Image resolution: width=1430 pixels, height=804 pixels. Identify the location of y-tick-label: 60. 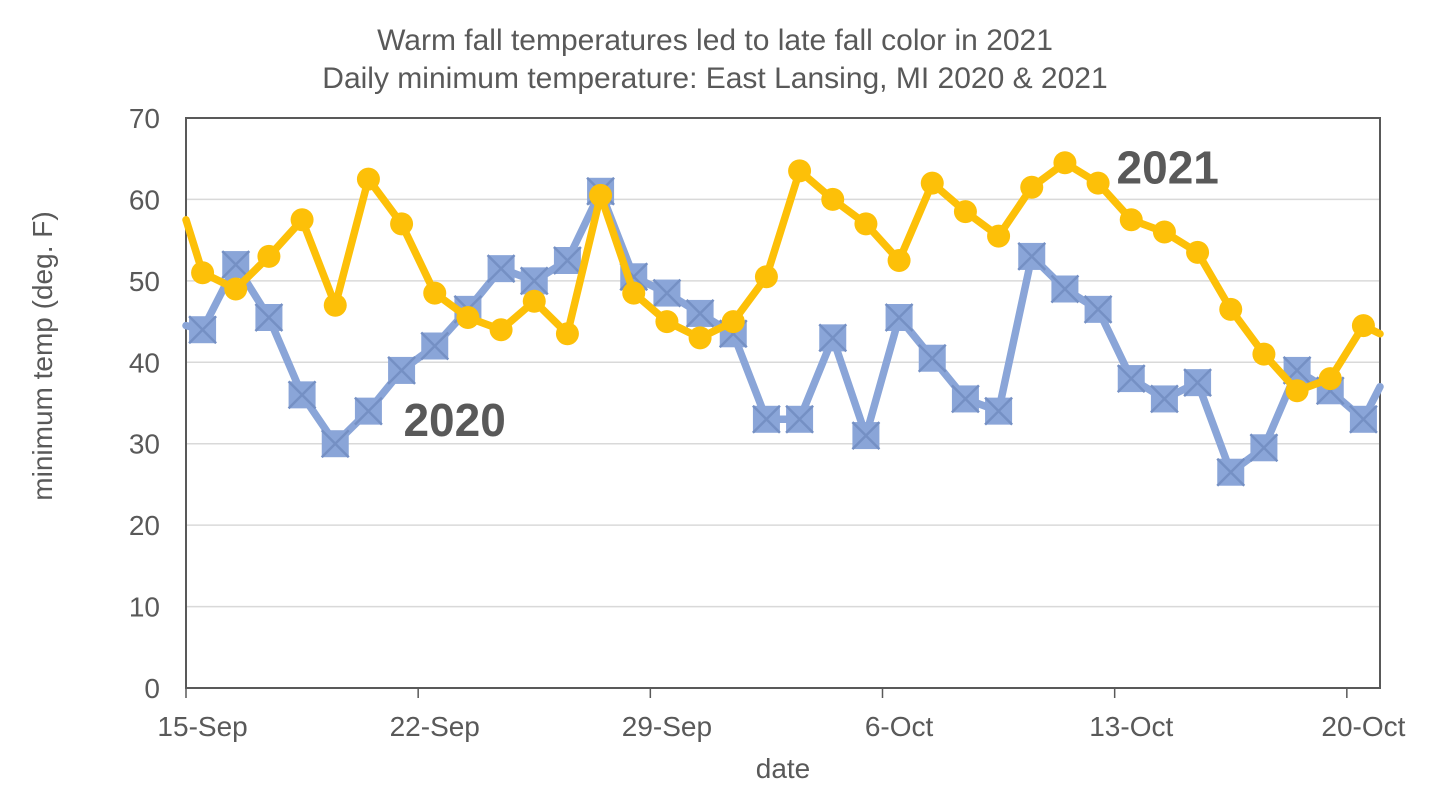
(144, 199).